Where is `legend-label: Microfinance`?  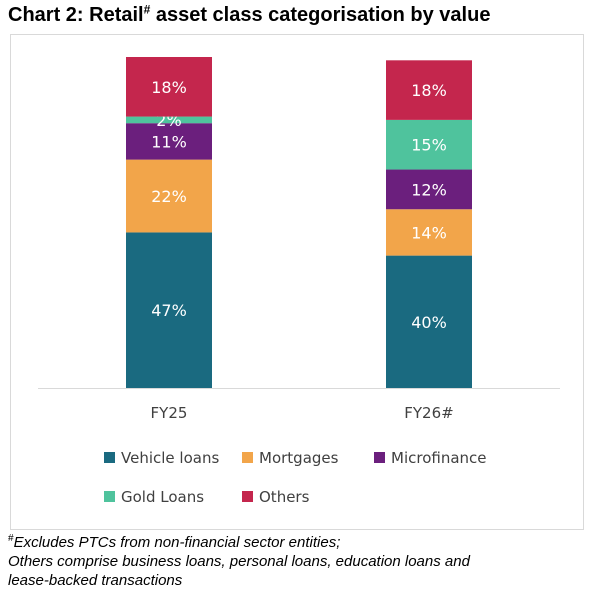
legend-label: Microfinance is located at coordinates (439, 458).